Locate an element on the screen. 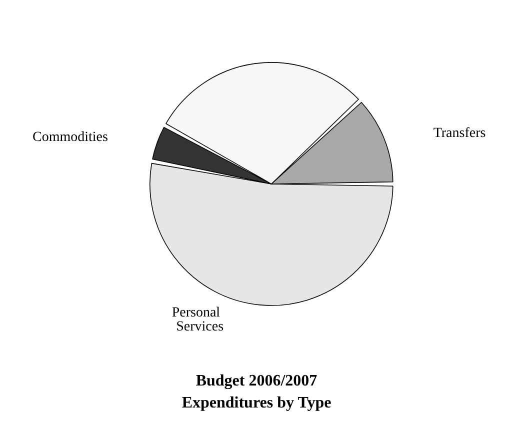  slice-label: Commodities is located at coordinates (70, 138).